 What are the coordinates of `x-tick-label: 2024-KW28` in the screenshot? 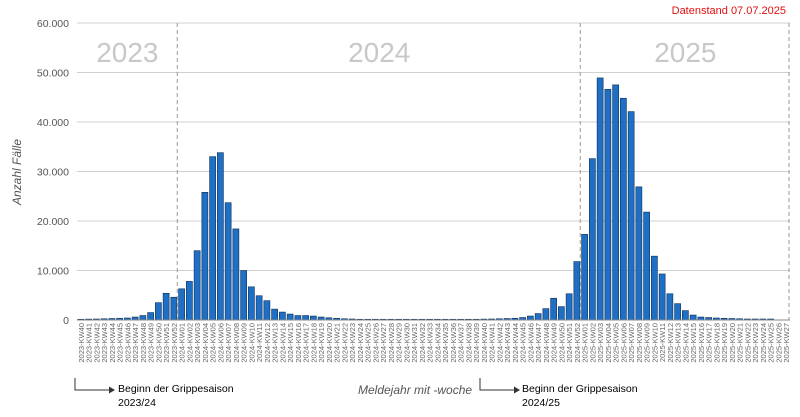 It's located at (391, 343).